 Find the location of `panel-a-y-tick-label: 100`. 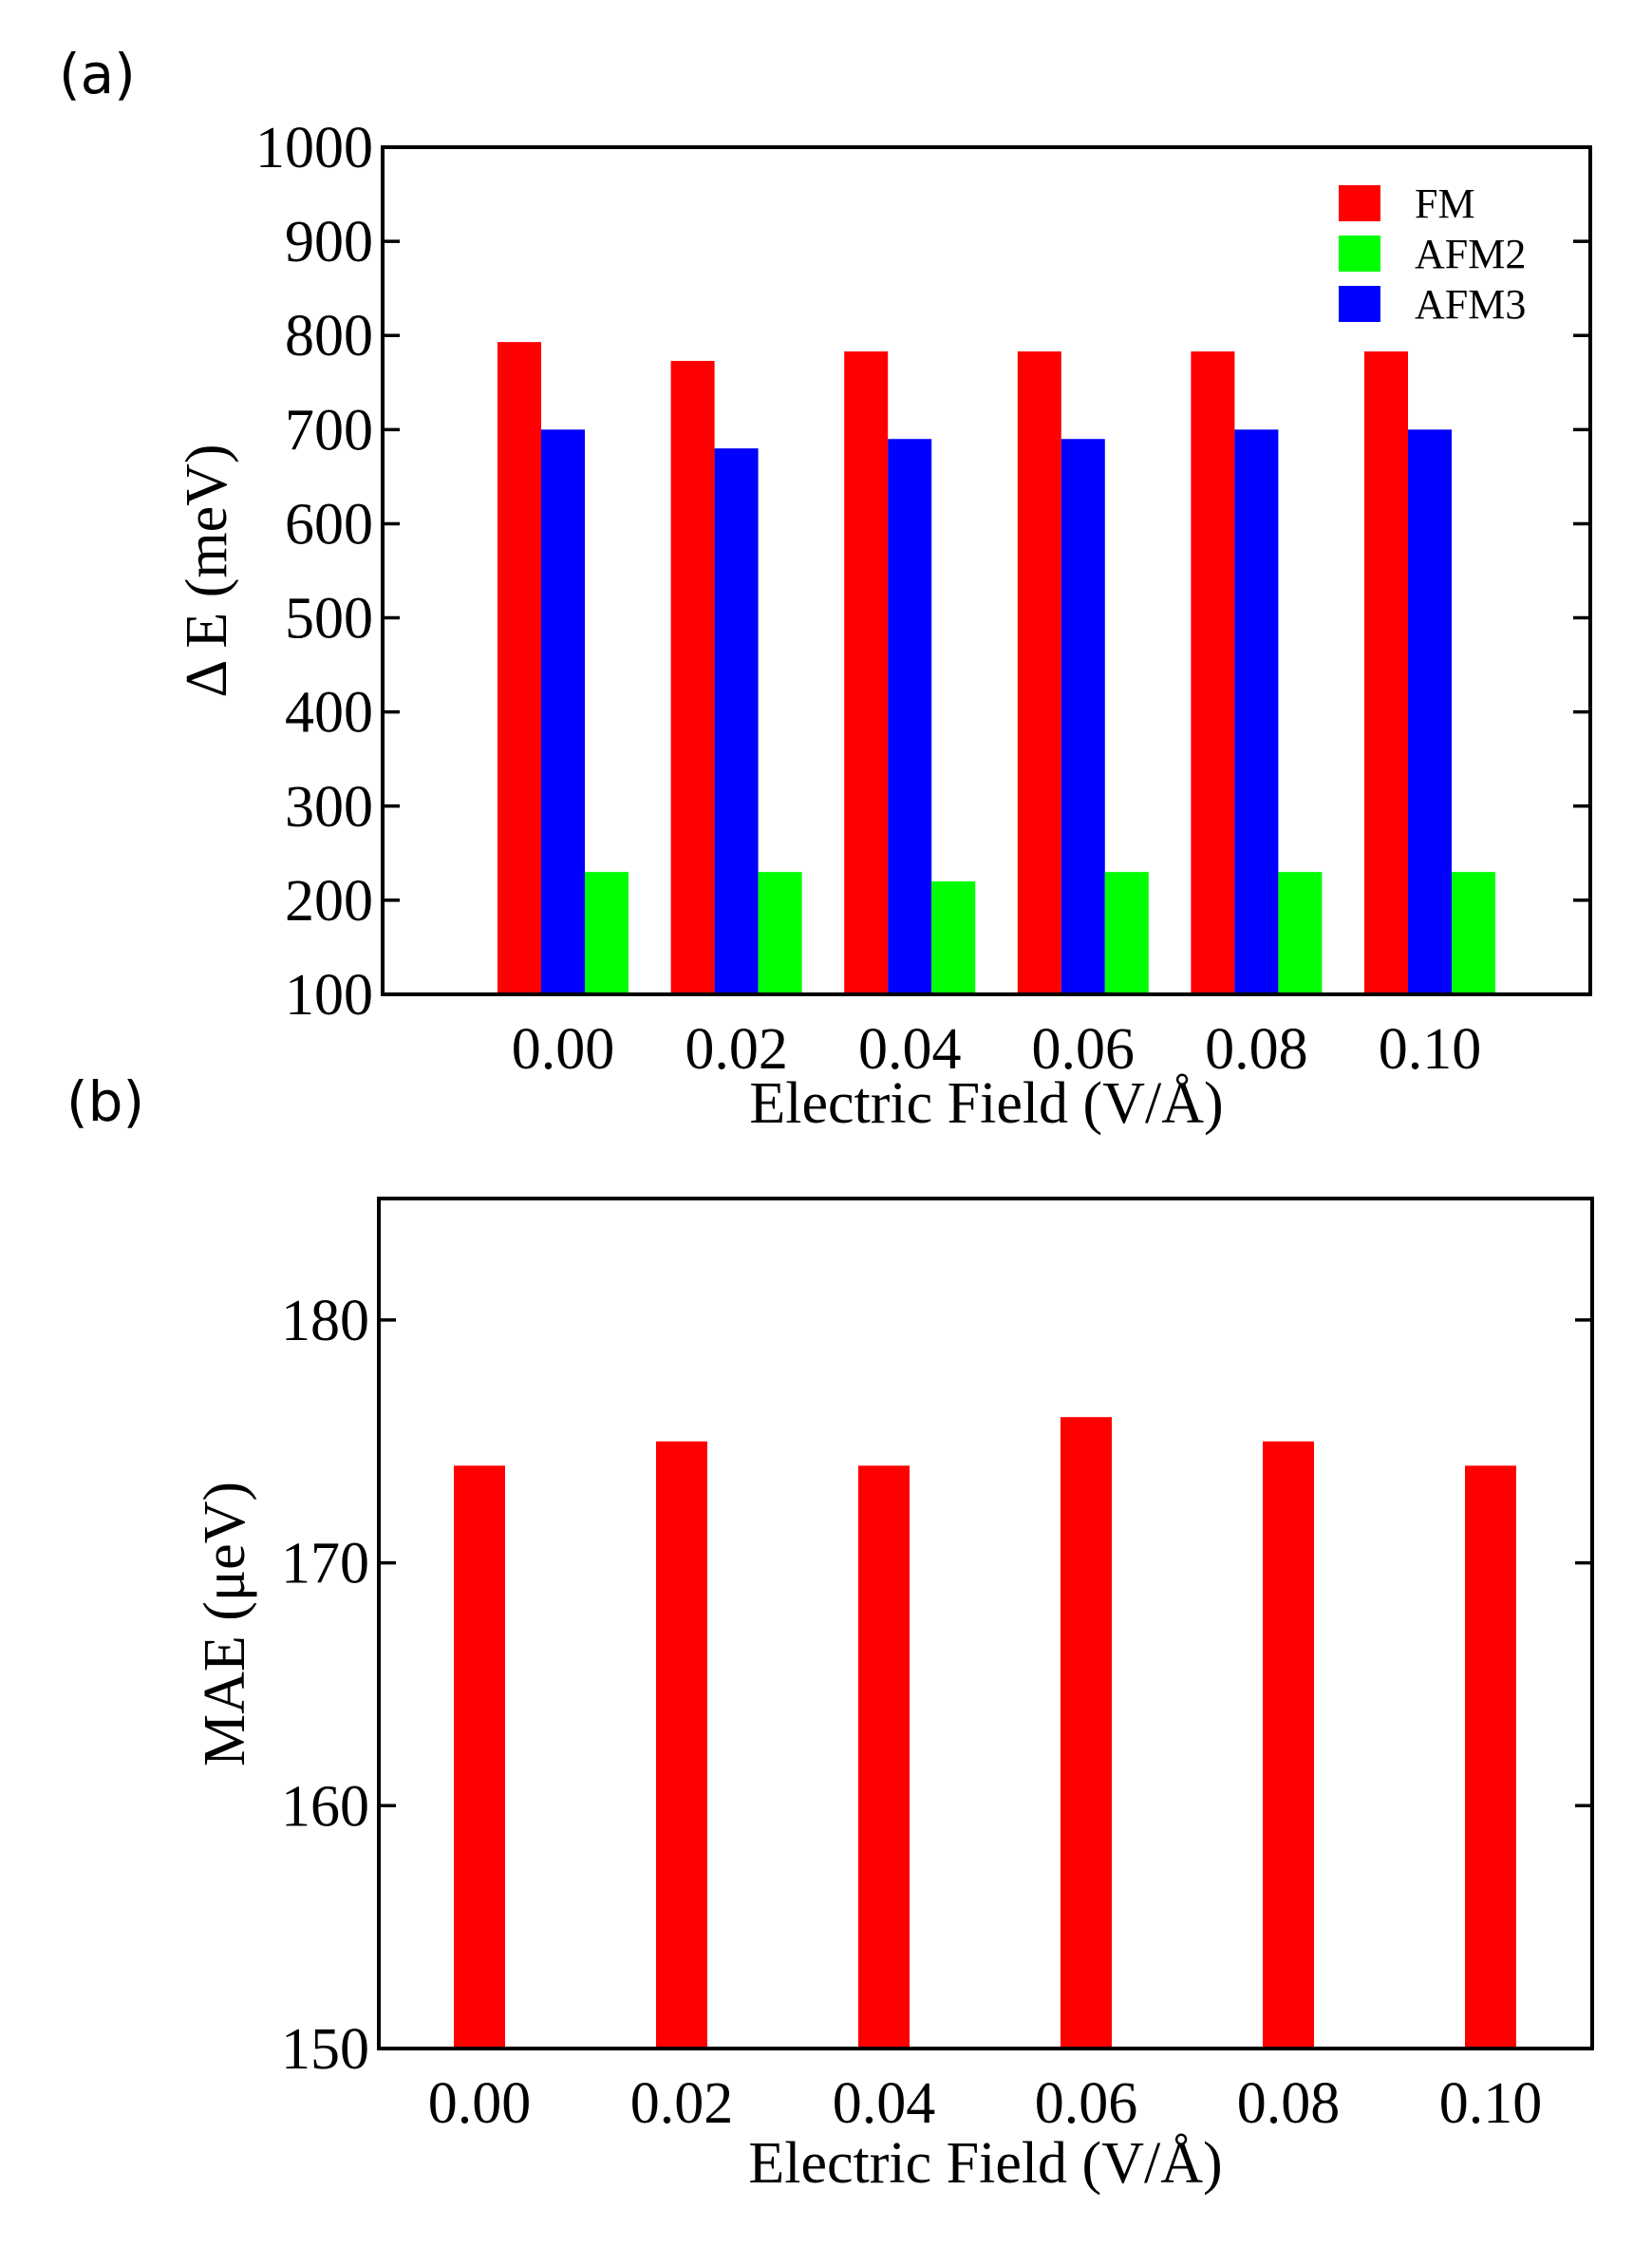

panel-a-y-tick-label: 100 is located at coordinates (329, 996).